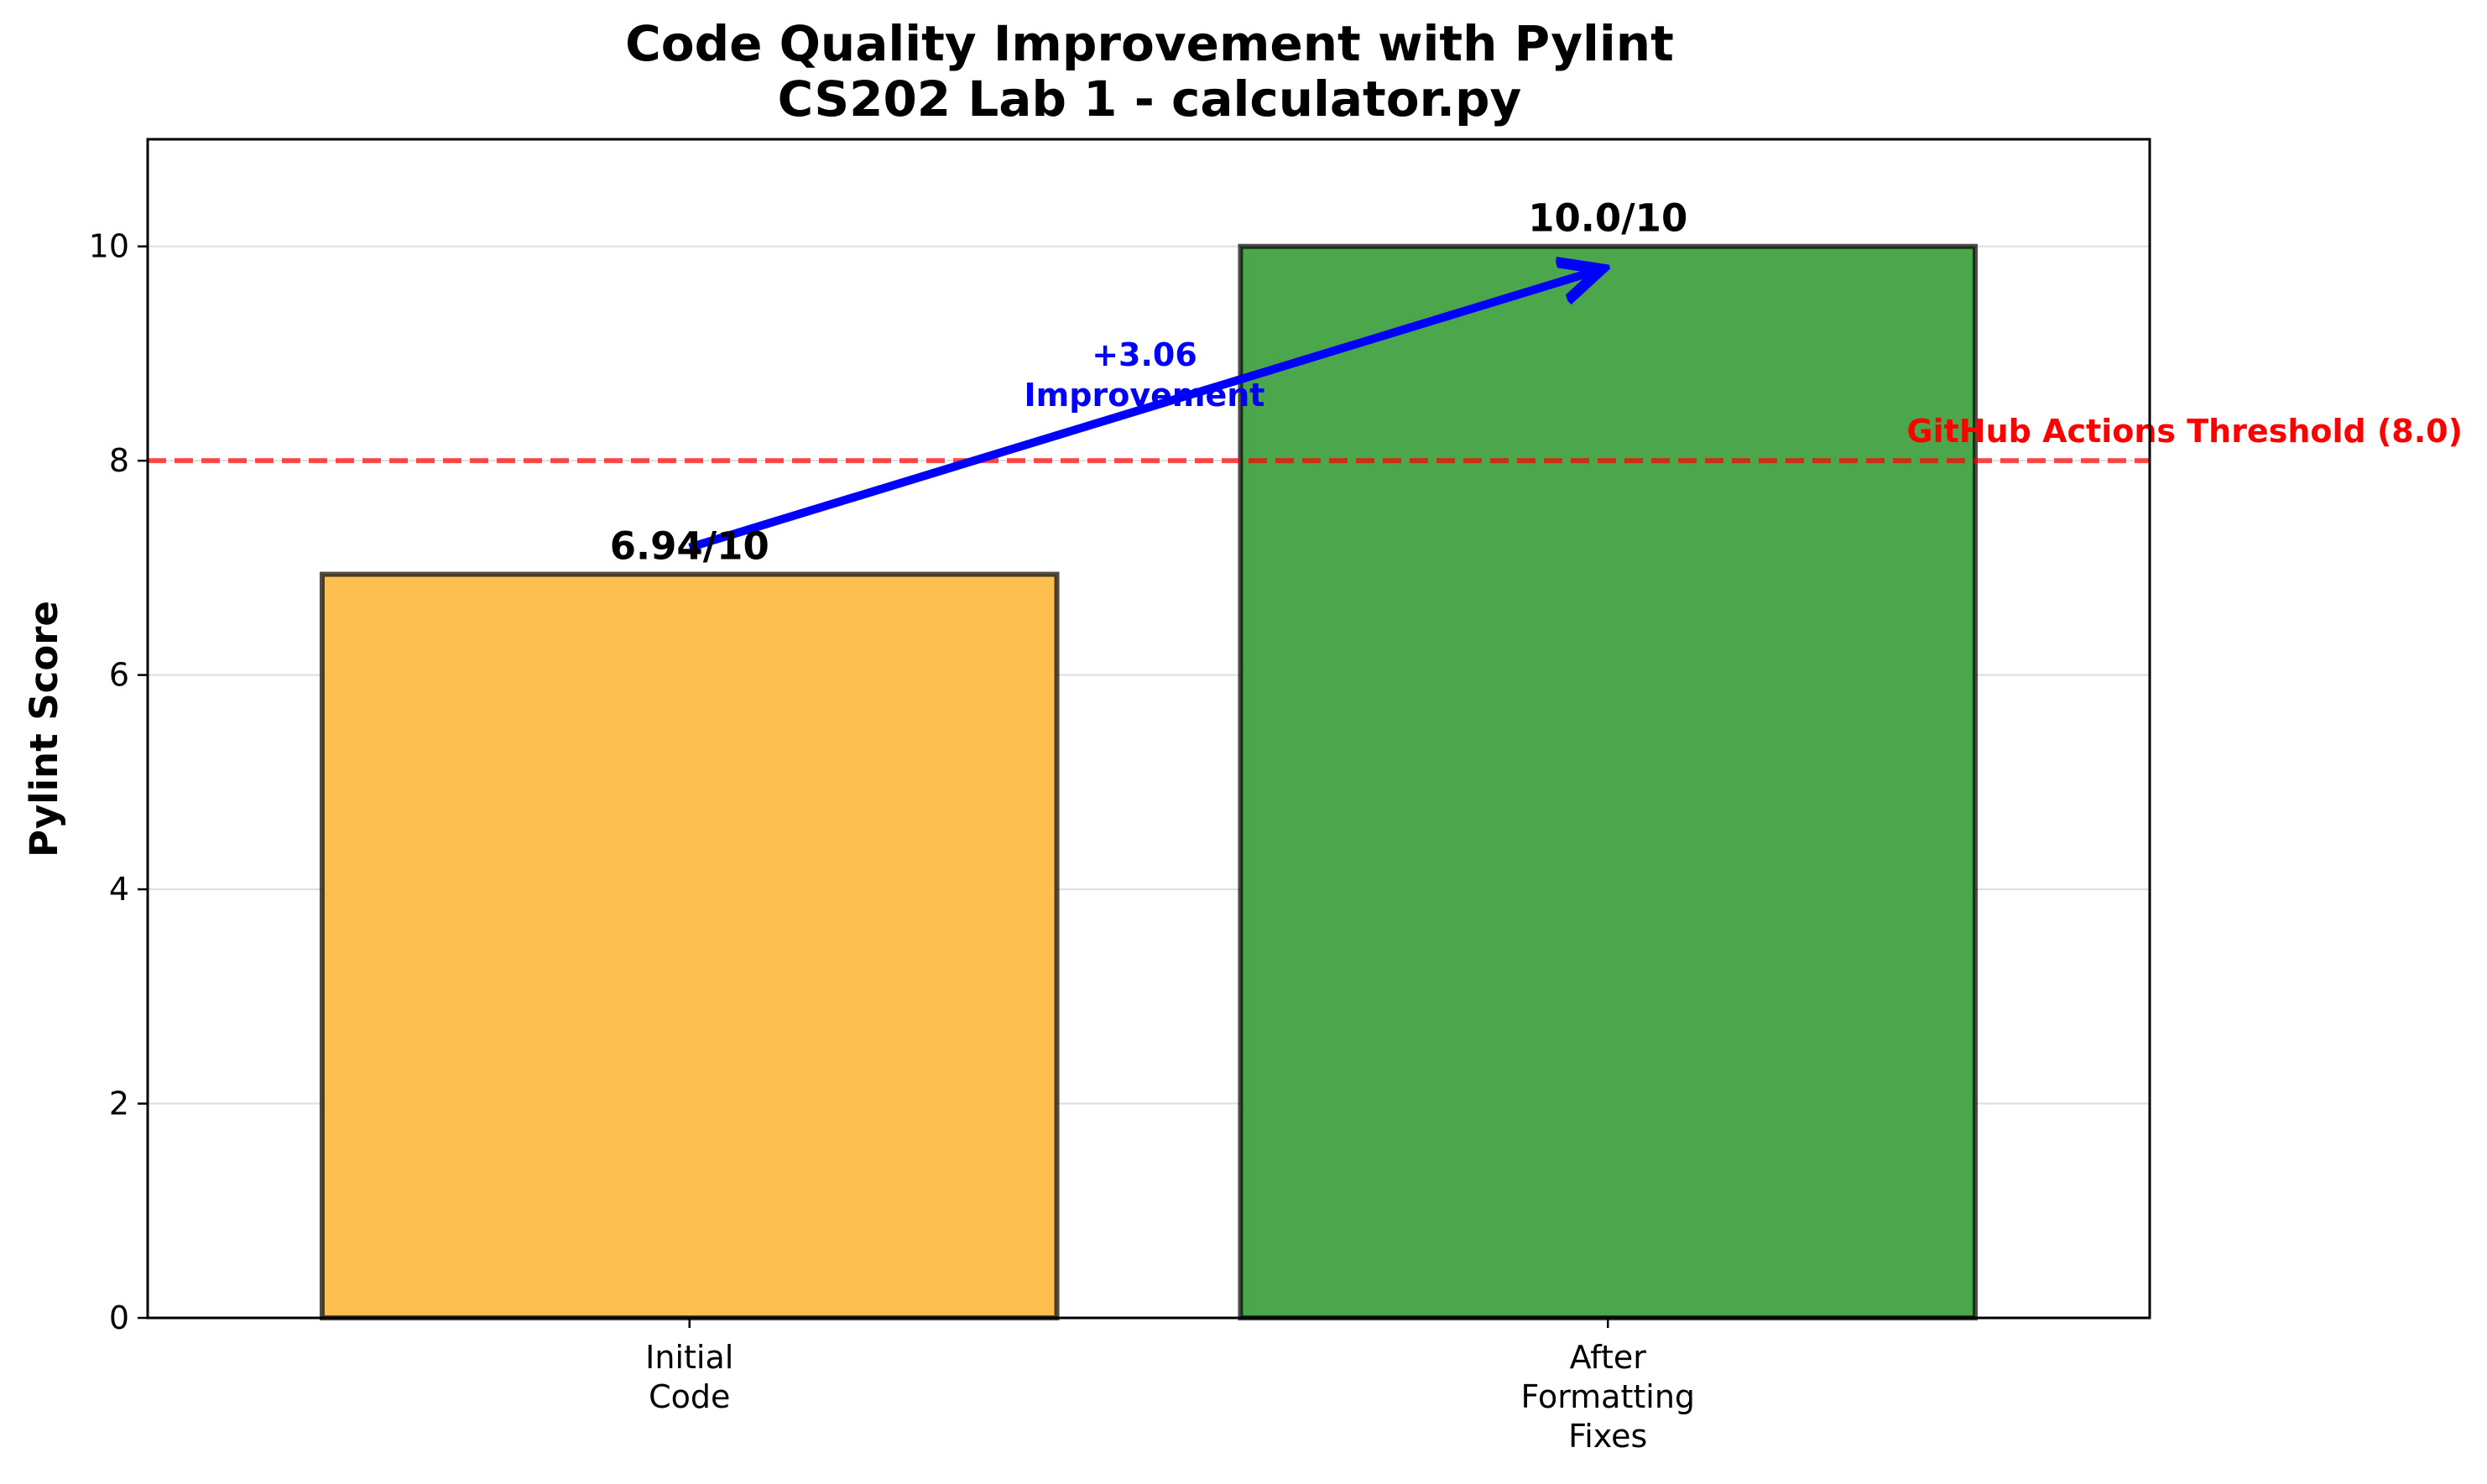 This screenshot has height=1484, width=2487. I want to click on improvement-annotation: +3.06 Improvement, so click(1141, 411).